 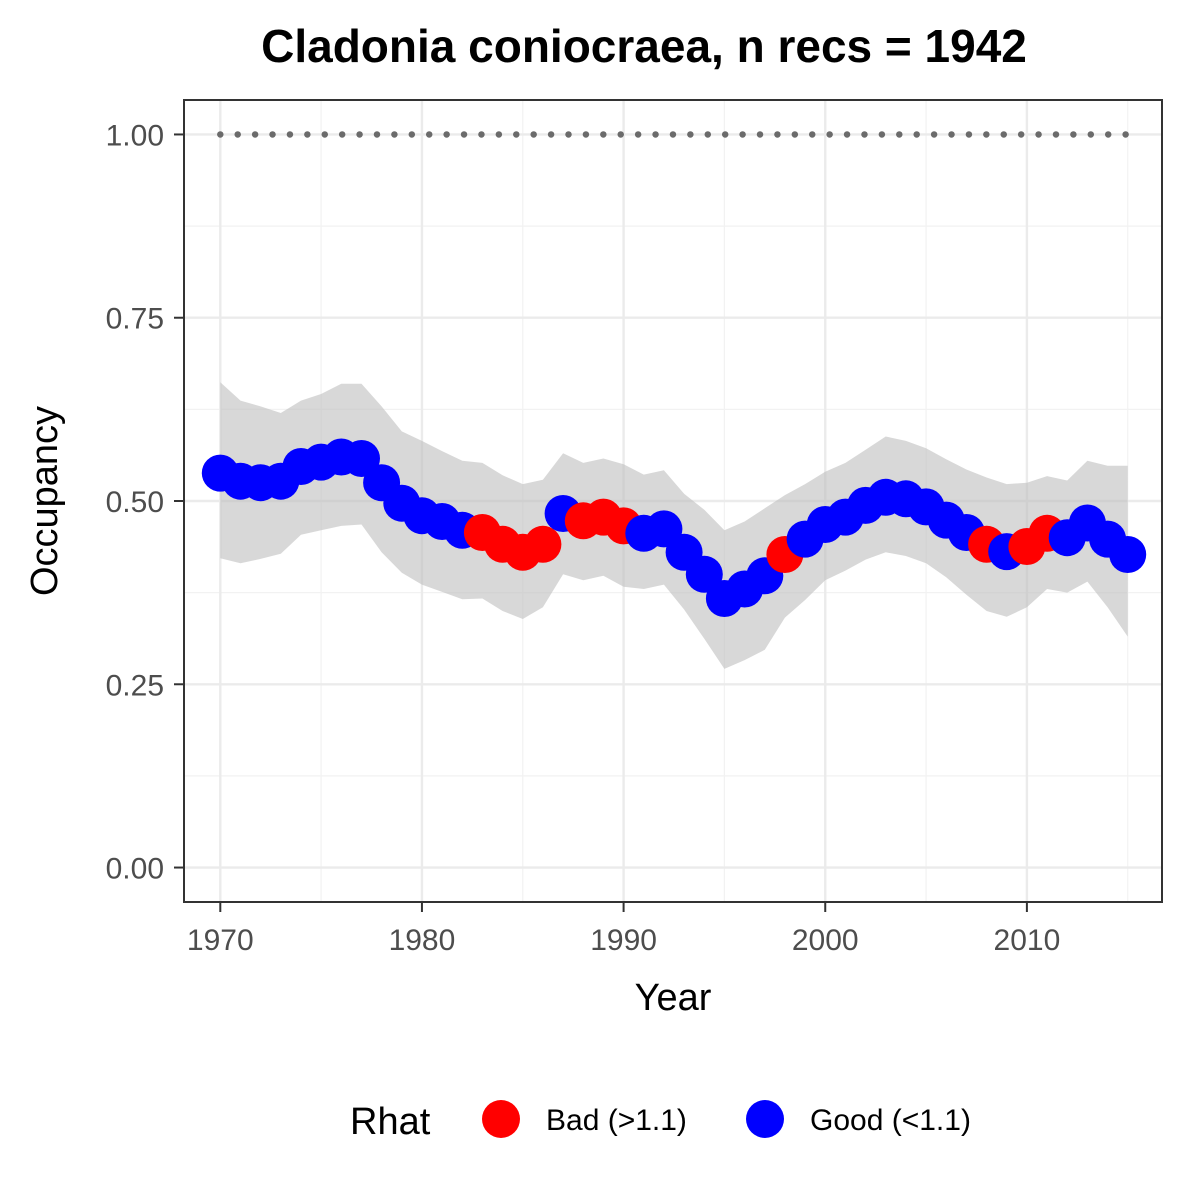 I want to click on y-axis: 0.00 0.25 0.50 0.75 1.00, so click(x=145, y=502).